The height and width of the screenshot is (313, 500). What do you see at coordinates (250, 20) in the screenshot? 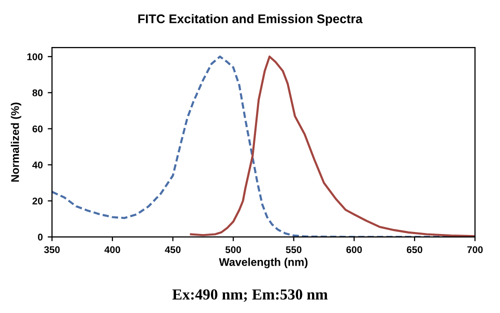
I see `chart-title: FITC Excitation and Emission Spectra` at bounding box center [250, 20].